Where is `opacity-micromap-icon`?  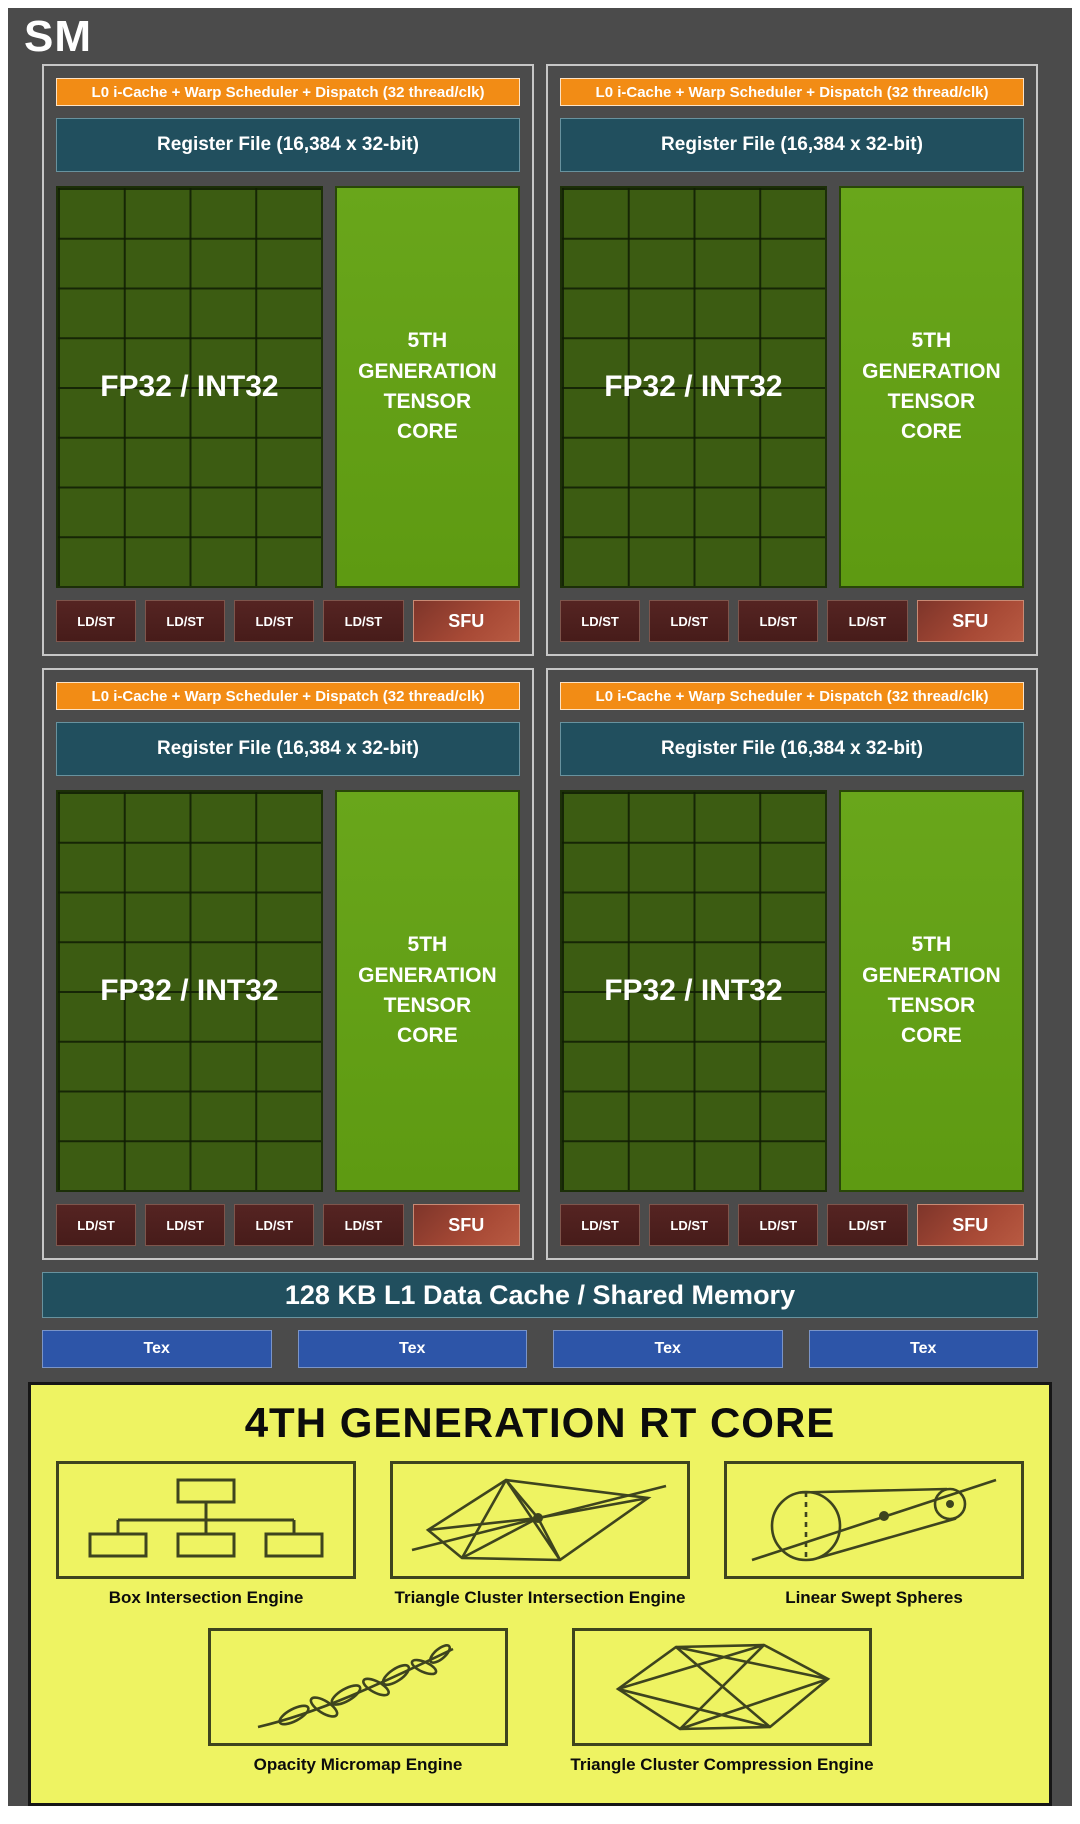
opacity-micromap-icon is located at coordinates (355, 1686).